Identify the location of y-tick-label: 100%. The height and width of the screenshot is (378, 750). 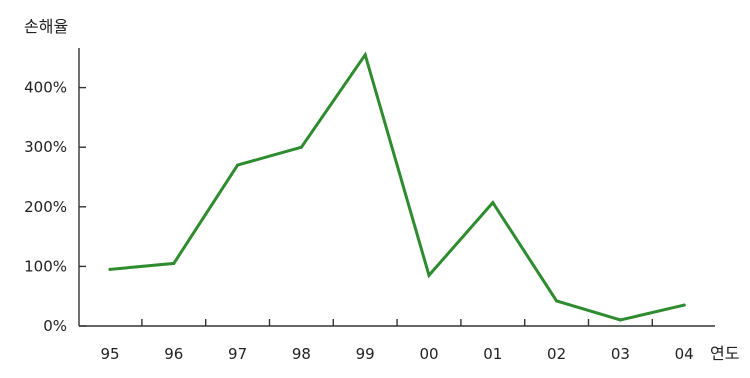
(45, 266).